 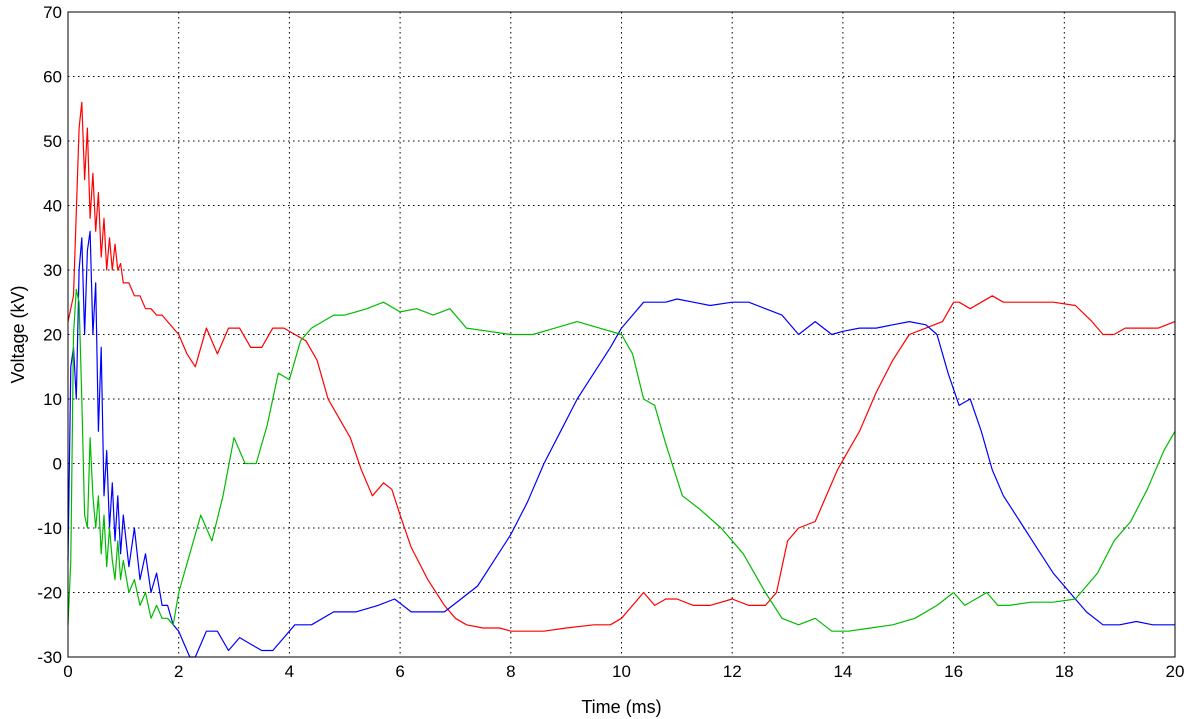 What do you see at coordinates (732, 671) in the screenshot?
I see `x-tick-label: 12` at bounding box center [732, 671].